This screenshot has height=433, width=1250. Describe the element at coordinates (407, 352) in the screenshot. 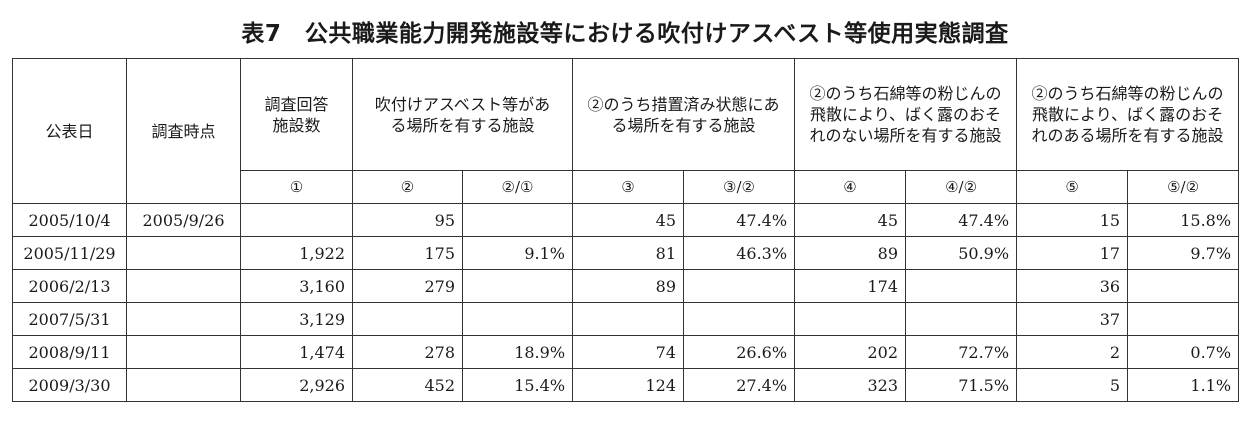

I see `cell-with-asbestos: 278` at that location.